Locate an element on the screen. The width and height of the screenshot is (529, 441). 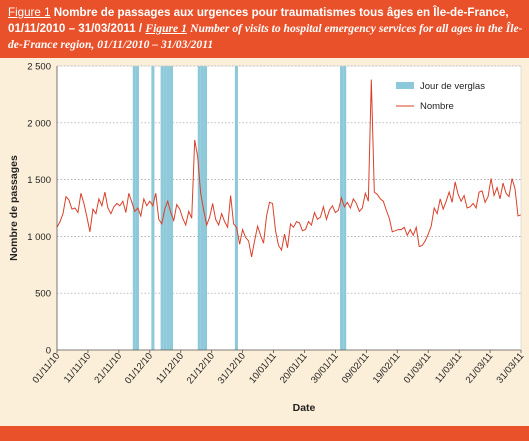
legend-label-verglas: Jour de verglas is located at coordinates (452, 86).